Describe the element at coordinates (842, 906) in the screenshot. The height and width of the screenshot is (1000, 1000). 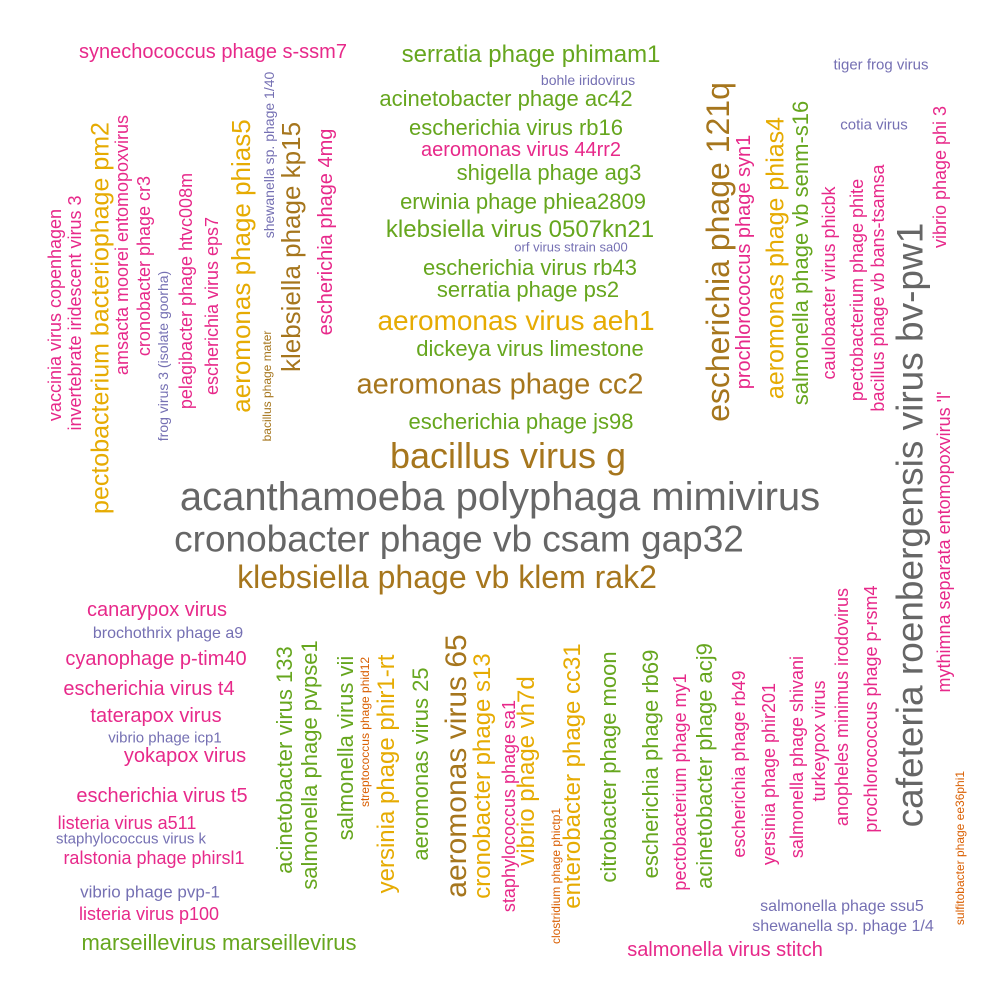
I see `word: salmonella phage ssu5` at that location.